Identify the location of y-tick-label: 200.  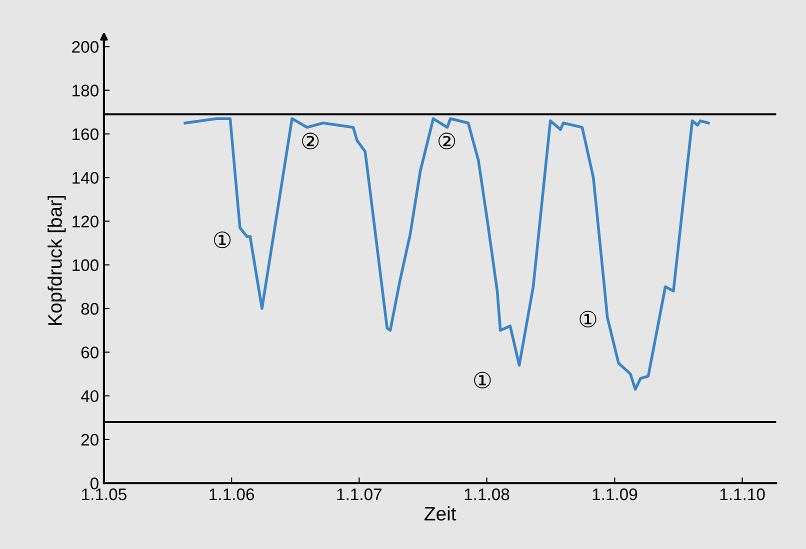
(85, 47).